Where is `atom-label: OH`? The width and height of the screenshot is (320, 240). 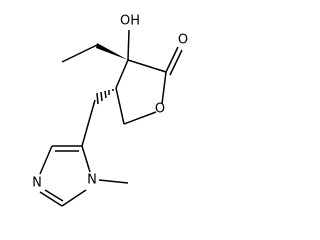
atom-label: OH is located at coordinates (130, 21).